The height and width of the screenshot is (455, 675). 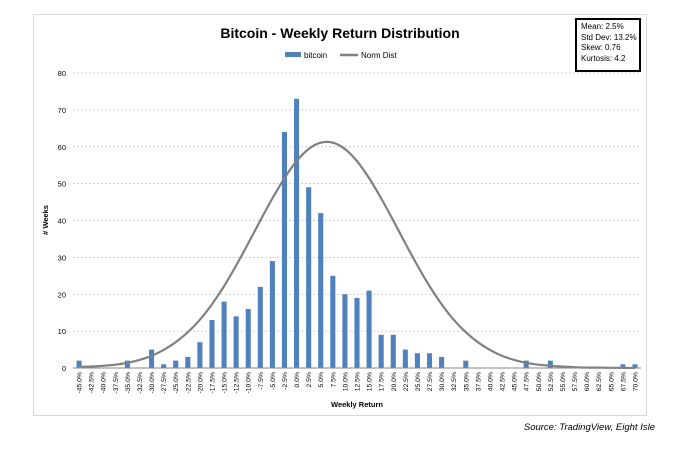 What do you see at coordinates (116, 383) in the screenshot?
I see `x-tick-label: -37.5%` at bounding box center [116, 383].